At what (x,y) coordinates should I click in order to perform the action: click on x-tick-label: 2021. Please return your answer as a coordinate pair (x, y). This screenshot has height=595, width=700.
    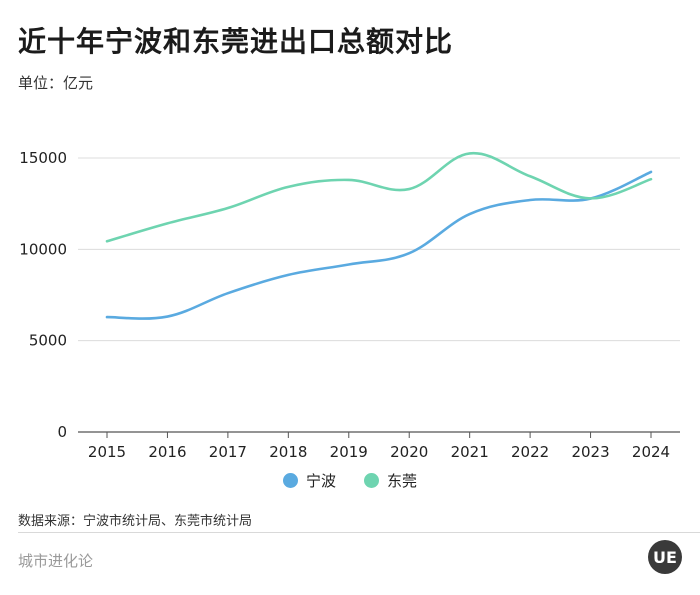
    Looking at the image, I should click on (470, 452).